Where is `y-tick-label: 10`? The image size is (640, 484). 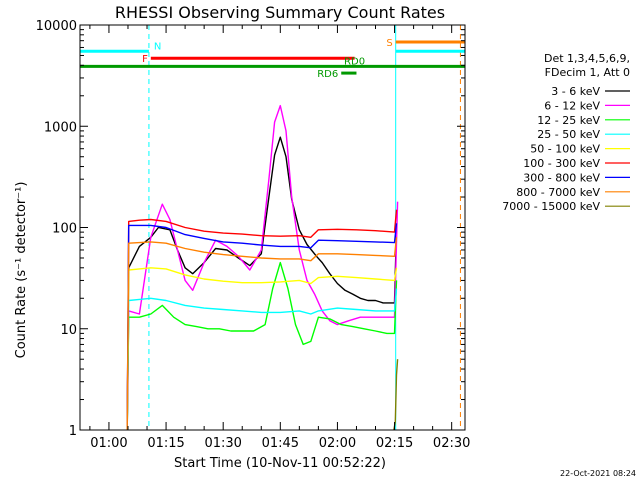
y-tick-label: 10 is located at coordinates (68, 330).